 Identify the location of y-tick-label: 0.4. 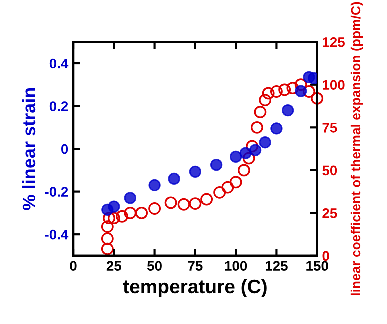
(59, 63).